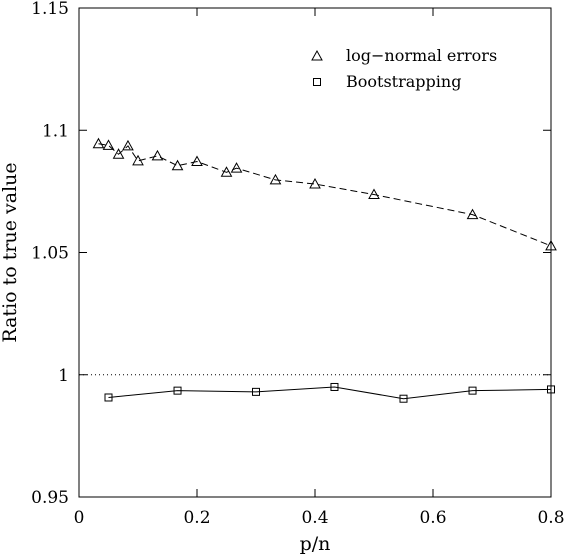 The height and width of the screenshot is (555, 567). Describe the element at coordinates (79, 518) in the screenshot. I see `x-tick-label: 0` at that location.